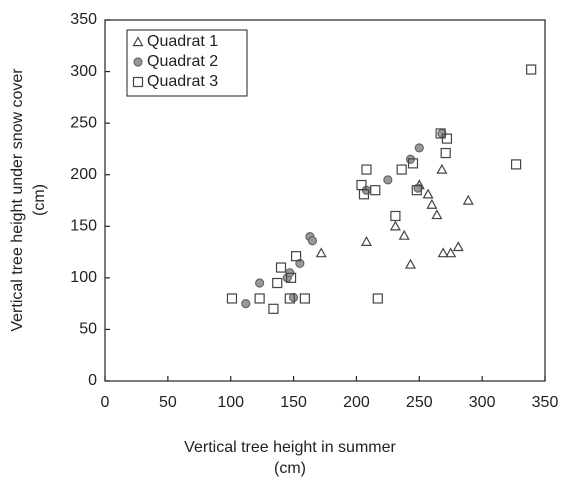  What do you see at coordinates (83, 277) in the screenshot?
I see `y-tick-label: 100` at bounding box center [83, 277].